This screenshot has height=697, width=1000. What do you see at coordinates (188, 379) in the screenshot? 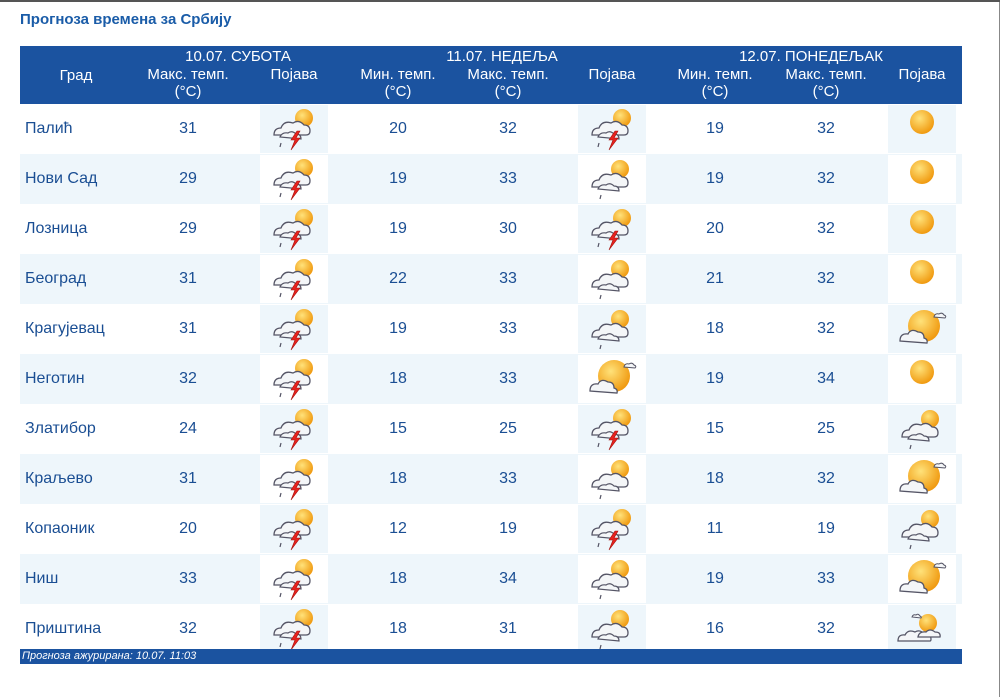
I see `d1-max-temp: 32` at bounding box center [188, 379].